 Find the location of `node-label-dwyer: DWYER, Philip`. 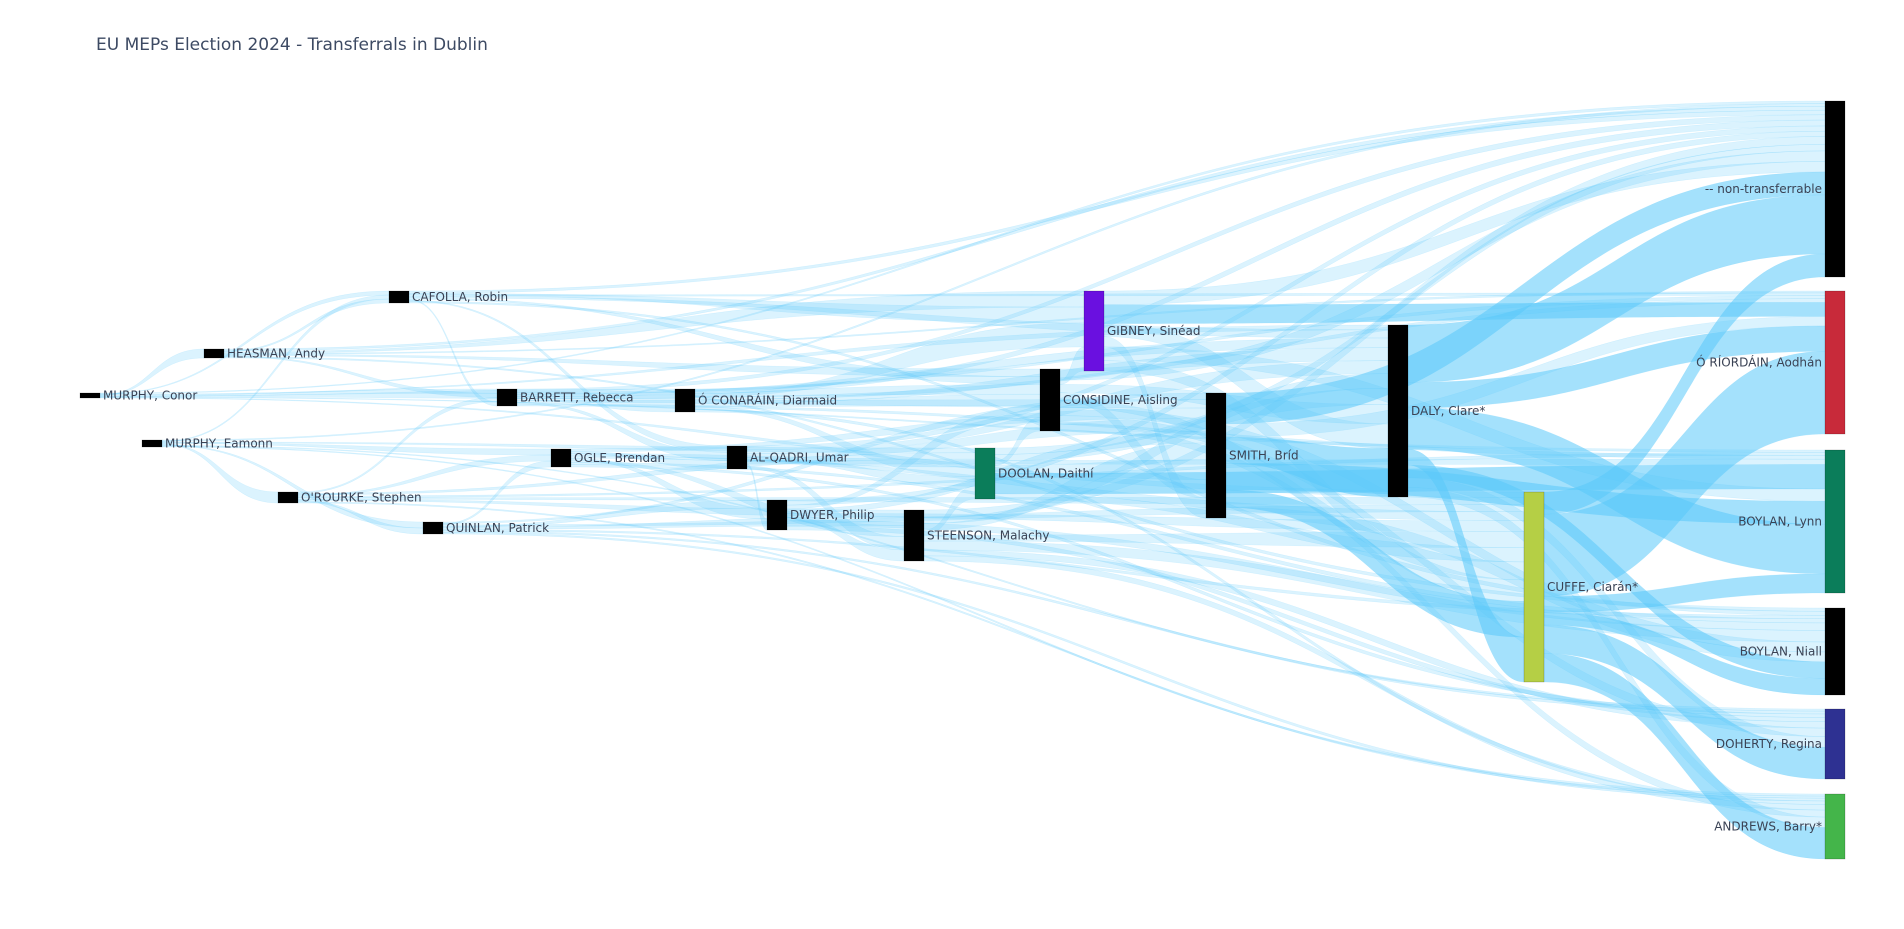

node-label-dwyer: DWYER, Philip is located at coordinates (832, 515).